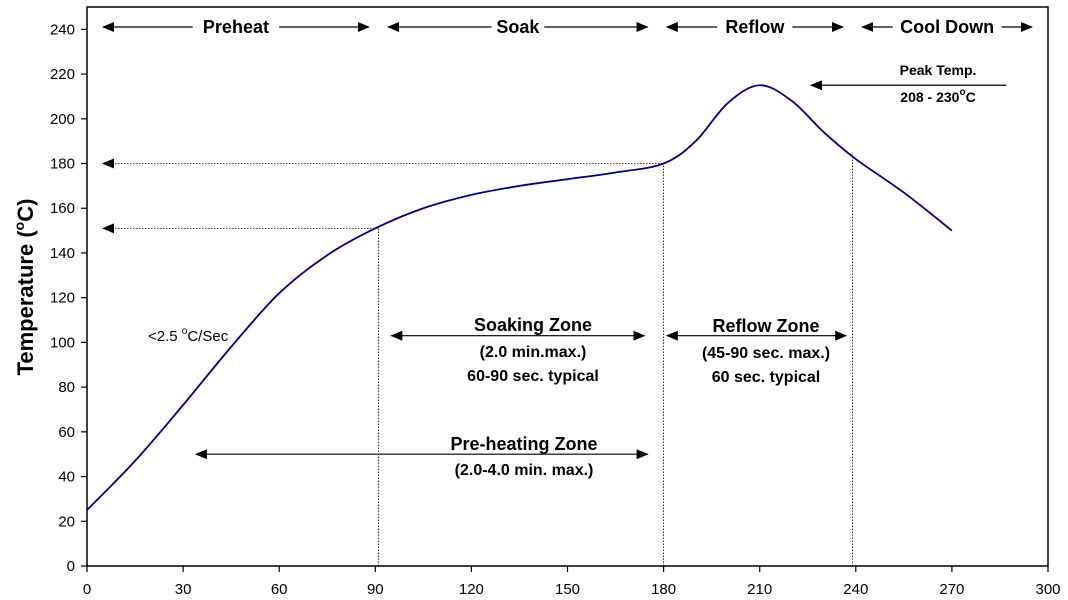 The height and width of the screenshot is (600, 1068). What do you see at coordinates (855, 589) in the screenshot?
I see `x-tick-label: 240` at bounding box center [855, 589].